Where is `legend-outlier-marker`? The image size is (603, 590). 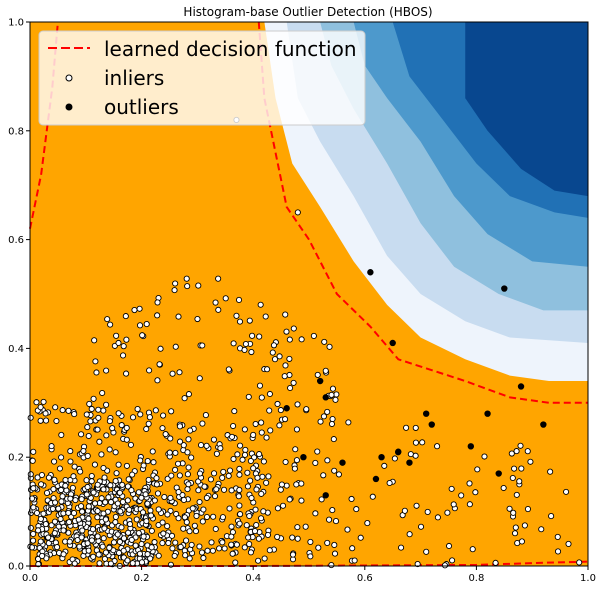
legend-outlier-marker is located at coordinates (69, 107).